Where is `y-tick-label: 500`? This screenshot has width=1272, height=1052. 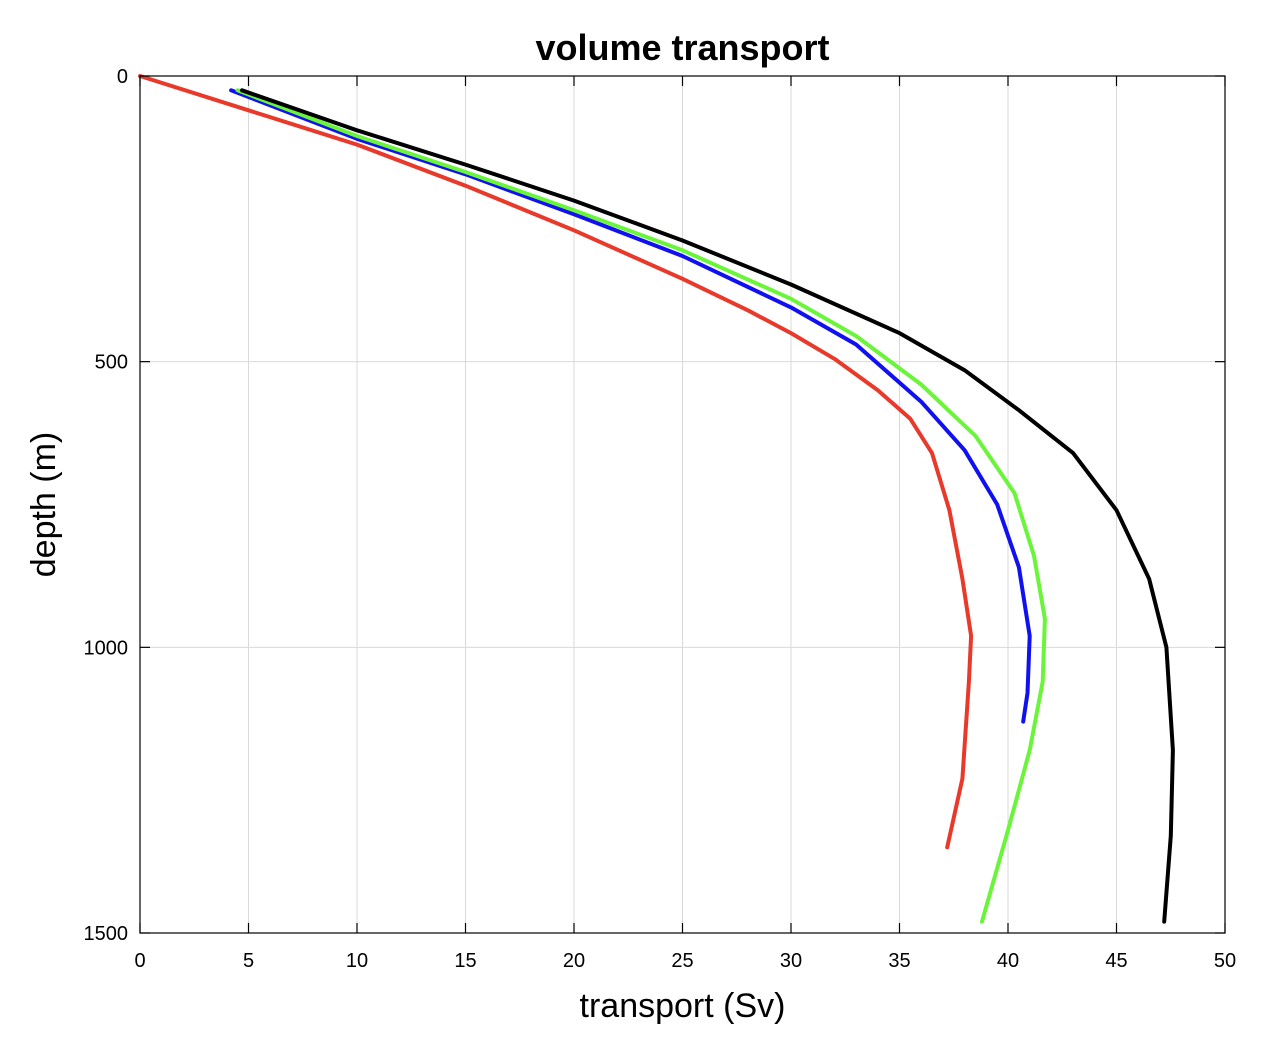
y-tick-label: 500 is located at coordinates (111, 363).